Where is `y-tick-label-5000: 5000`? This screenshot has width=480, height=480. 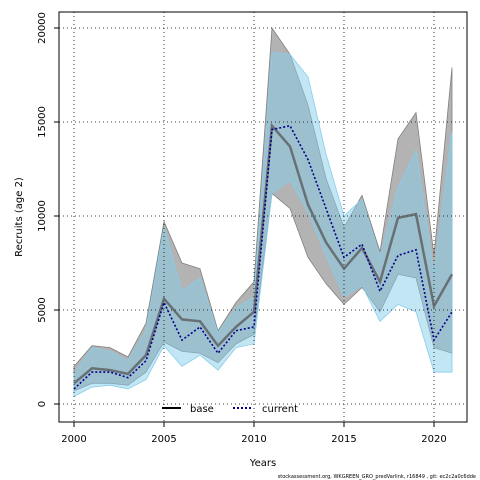
y-tick-label-5000: 5000 is located at coordinates (42, 309).